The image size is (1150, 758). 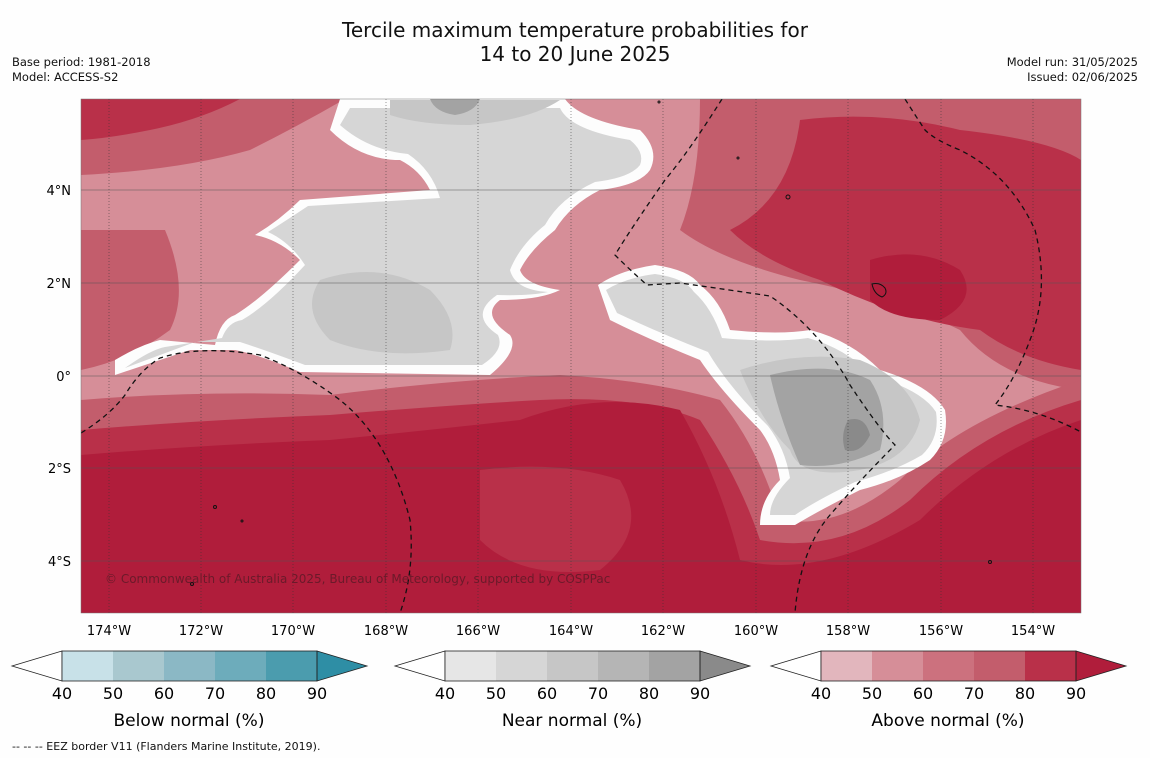 I want to click on lat-tick-label: 2°S, so click(x=59, y=469).